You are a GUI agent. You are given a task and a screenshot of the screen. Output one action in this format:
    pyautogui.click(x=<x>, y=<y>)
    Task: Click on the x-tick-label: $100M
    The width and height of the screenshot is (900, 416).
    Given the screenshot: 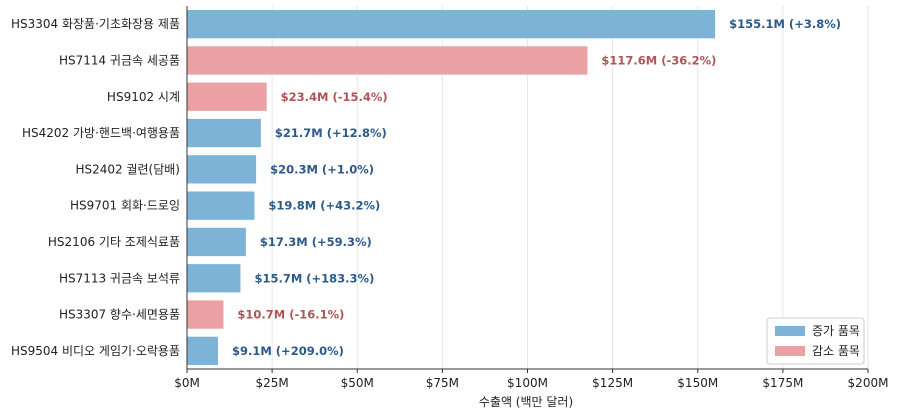 What is the action you would take?
    pyautogui.click(x=527, y=383)
    